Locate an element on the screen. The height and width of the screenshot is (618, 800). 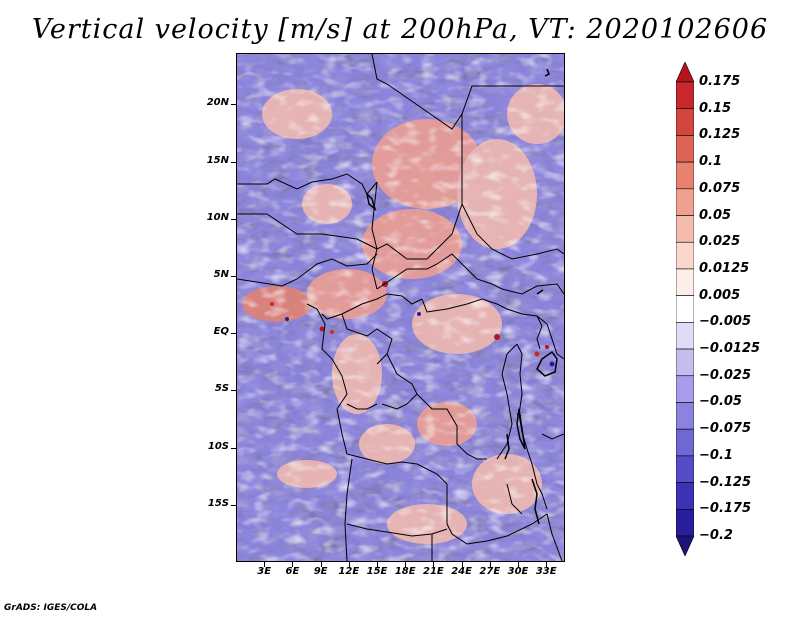
colorbar-level-label: −0.005 is located at coordinates (725, 322).